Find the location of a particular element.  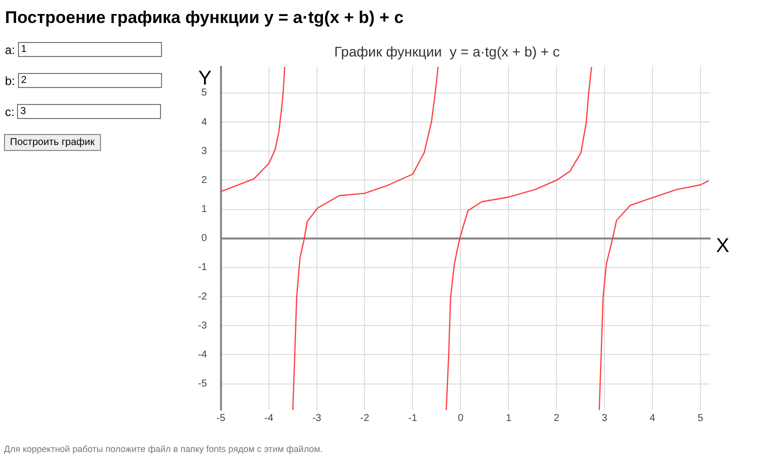

x-tick-label: -4 is located at coordinates (269, 418).